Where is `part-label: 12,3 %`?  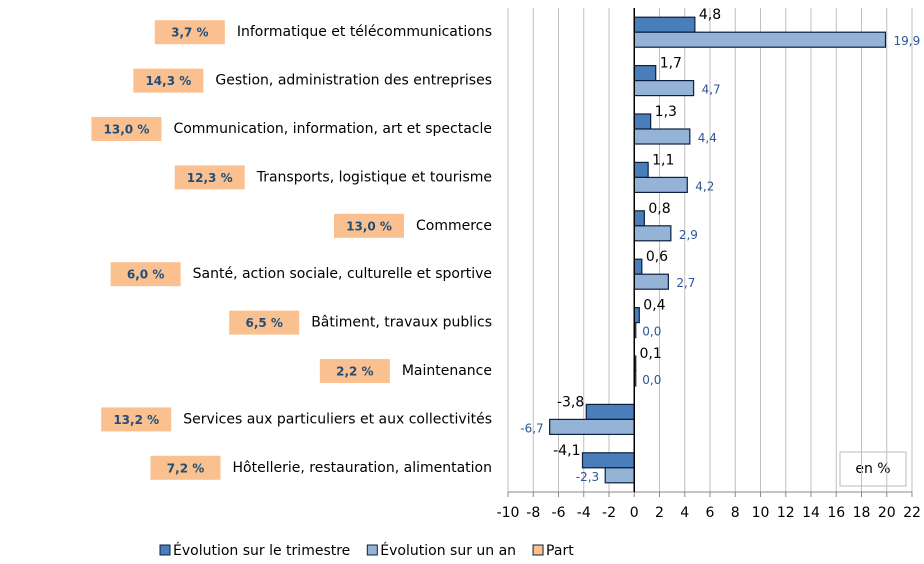
part-label: 12,3 % is located at coordinates (210, 178).